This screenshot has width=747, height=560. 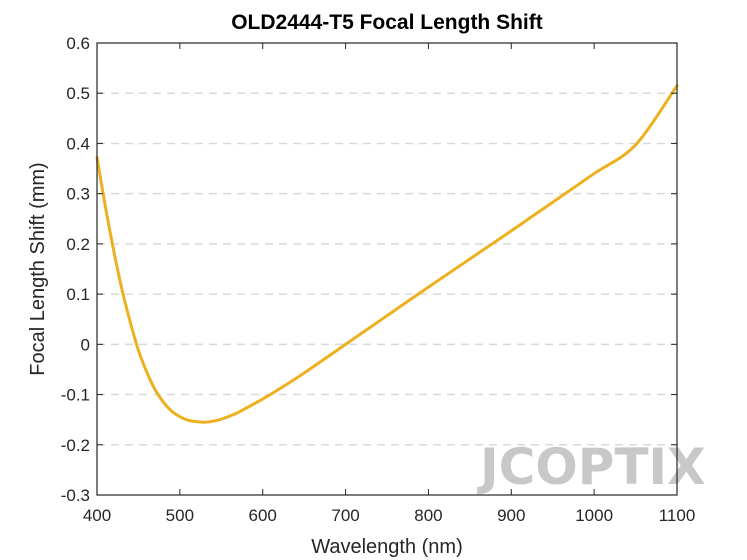 What do you see at coordinates (345, 515) in the screenshot?
I see `x-tick-label: 700` at bounding box center [345, 515].